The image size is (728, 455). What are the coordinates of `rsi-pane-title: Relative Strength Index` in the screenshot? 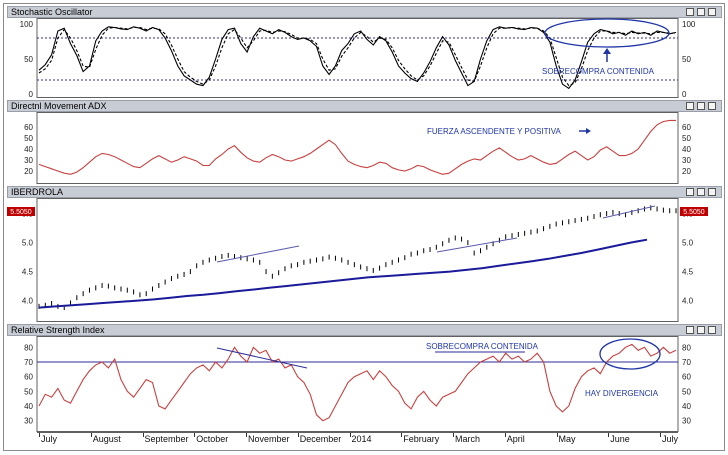 It's located at (58, 330).